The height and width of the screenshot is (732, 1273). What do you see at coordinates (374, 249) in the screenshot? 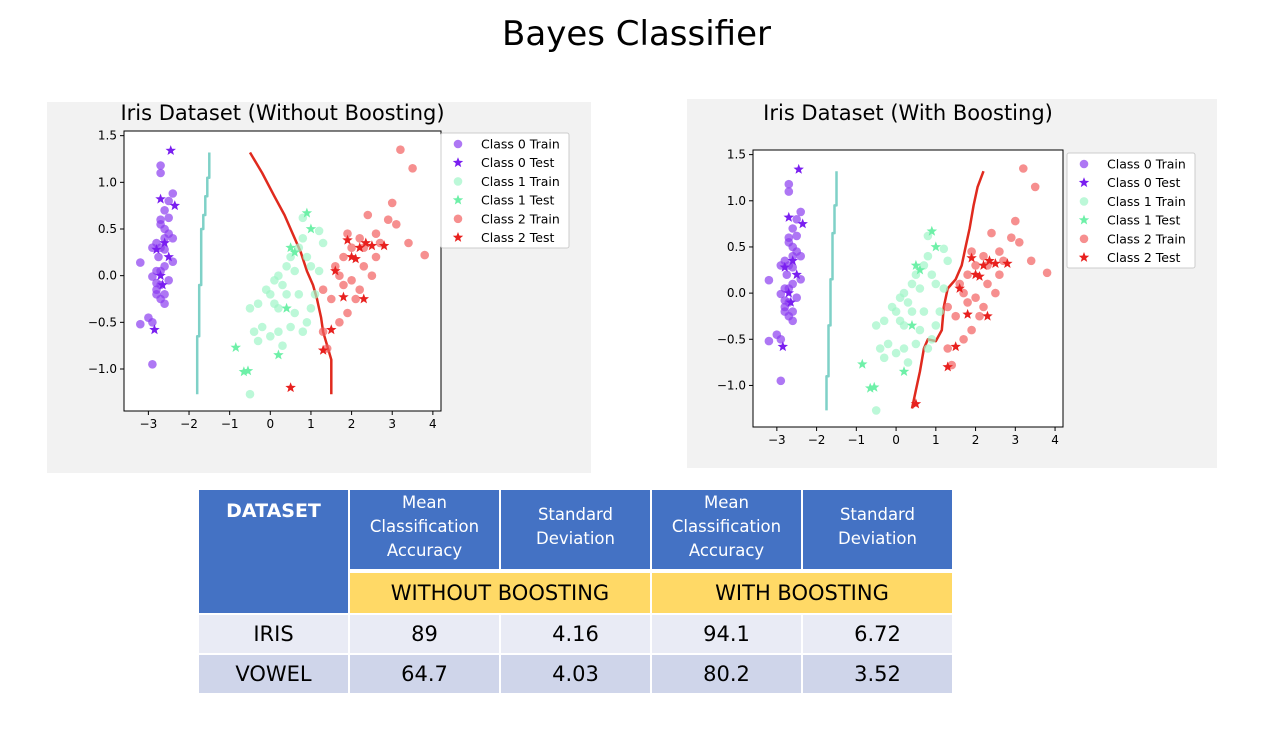
I see `series-class-2-train` at bounding box center [374, 249].